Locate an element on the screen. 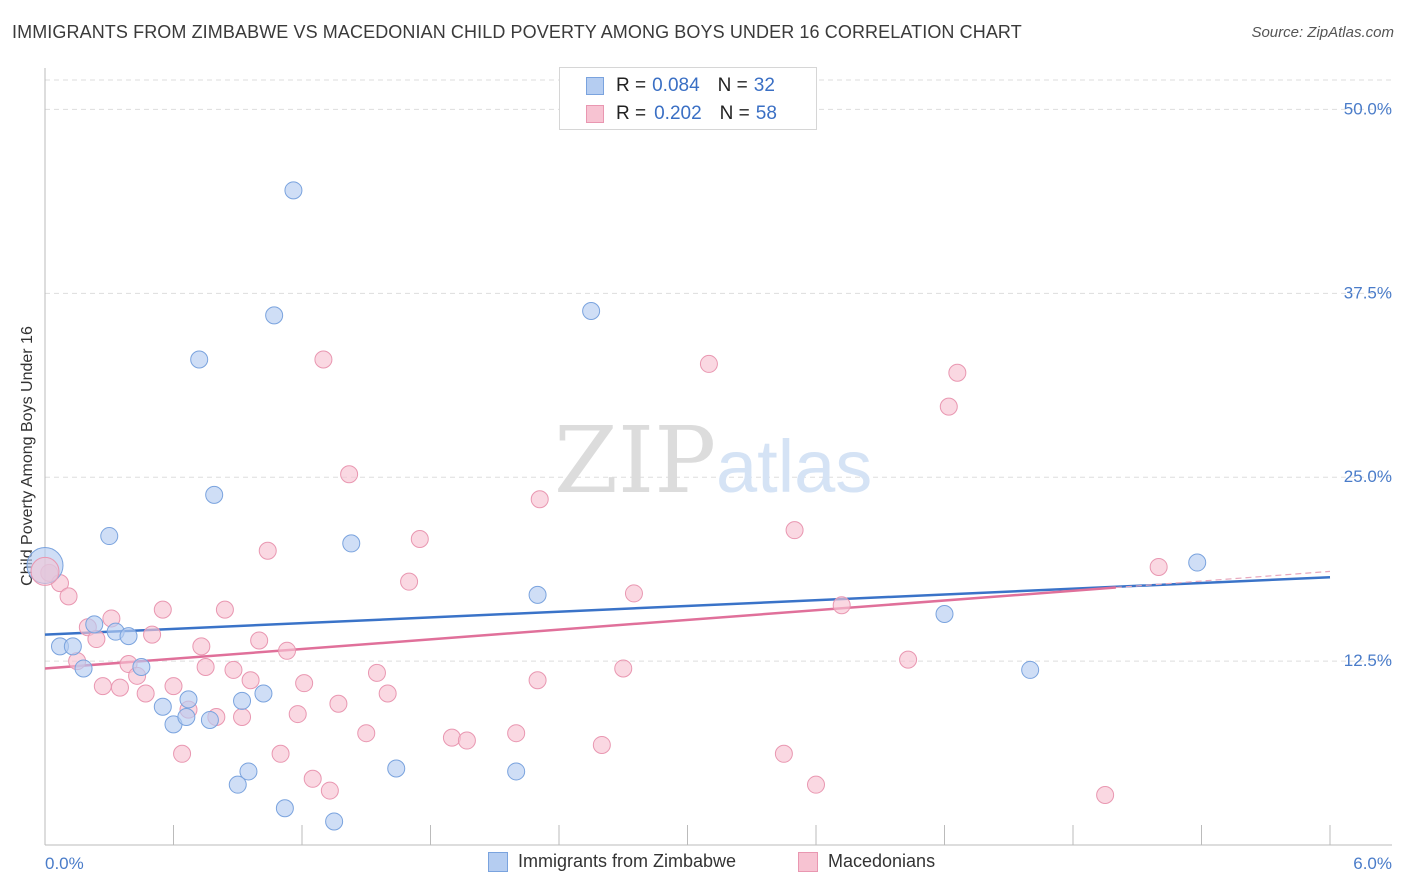  y-tick-label: 37.5% is located at coordinates (1368, 292).